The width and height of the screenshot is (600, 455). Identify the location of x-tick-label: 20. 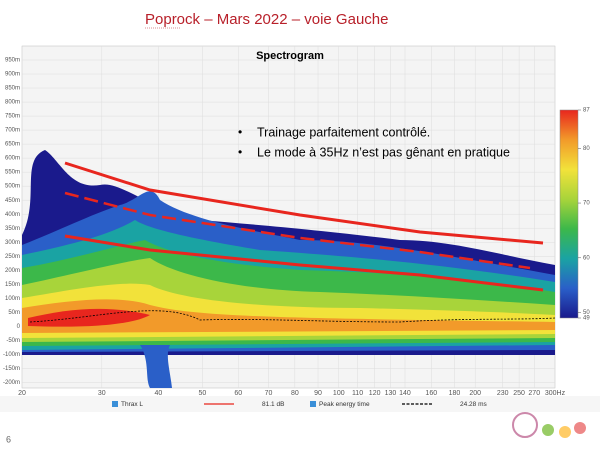
(22, 393).